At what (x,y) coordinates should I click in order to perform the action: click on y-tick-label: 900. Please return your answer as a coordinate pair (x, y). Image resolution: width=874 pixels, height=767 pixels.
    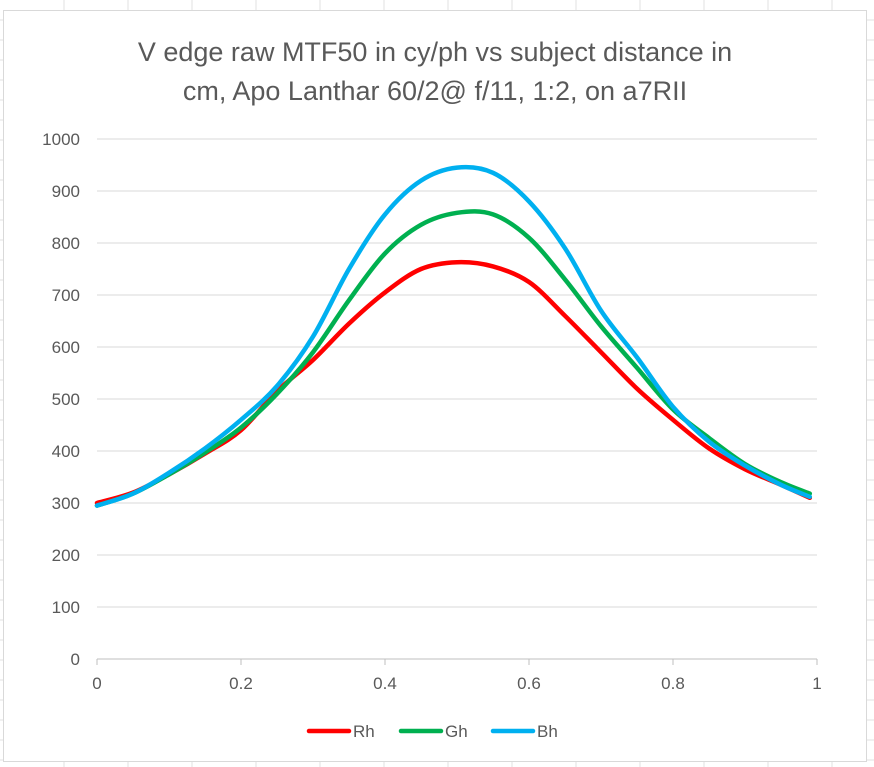
    Looking at the image, I should click on (66, 191).